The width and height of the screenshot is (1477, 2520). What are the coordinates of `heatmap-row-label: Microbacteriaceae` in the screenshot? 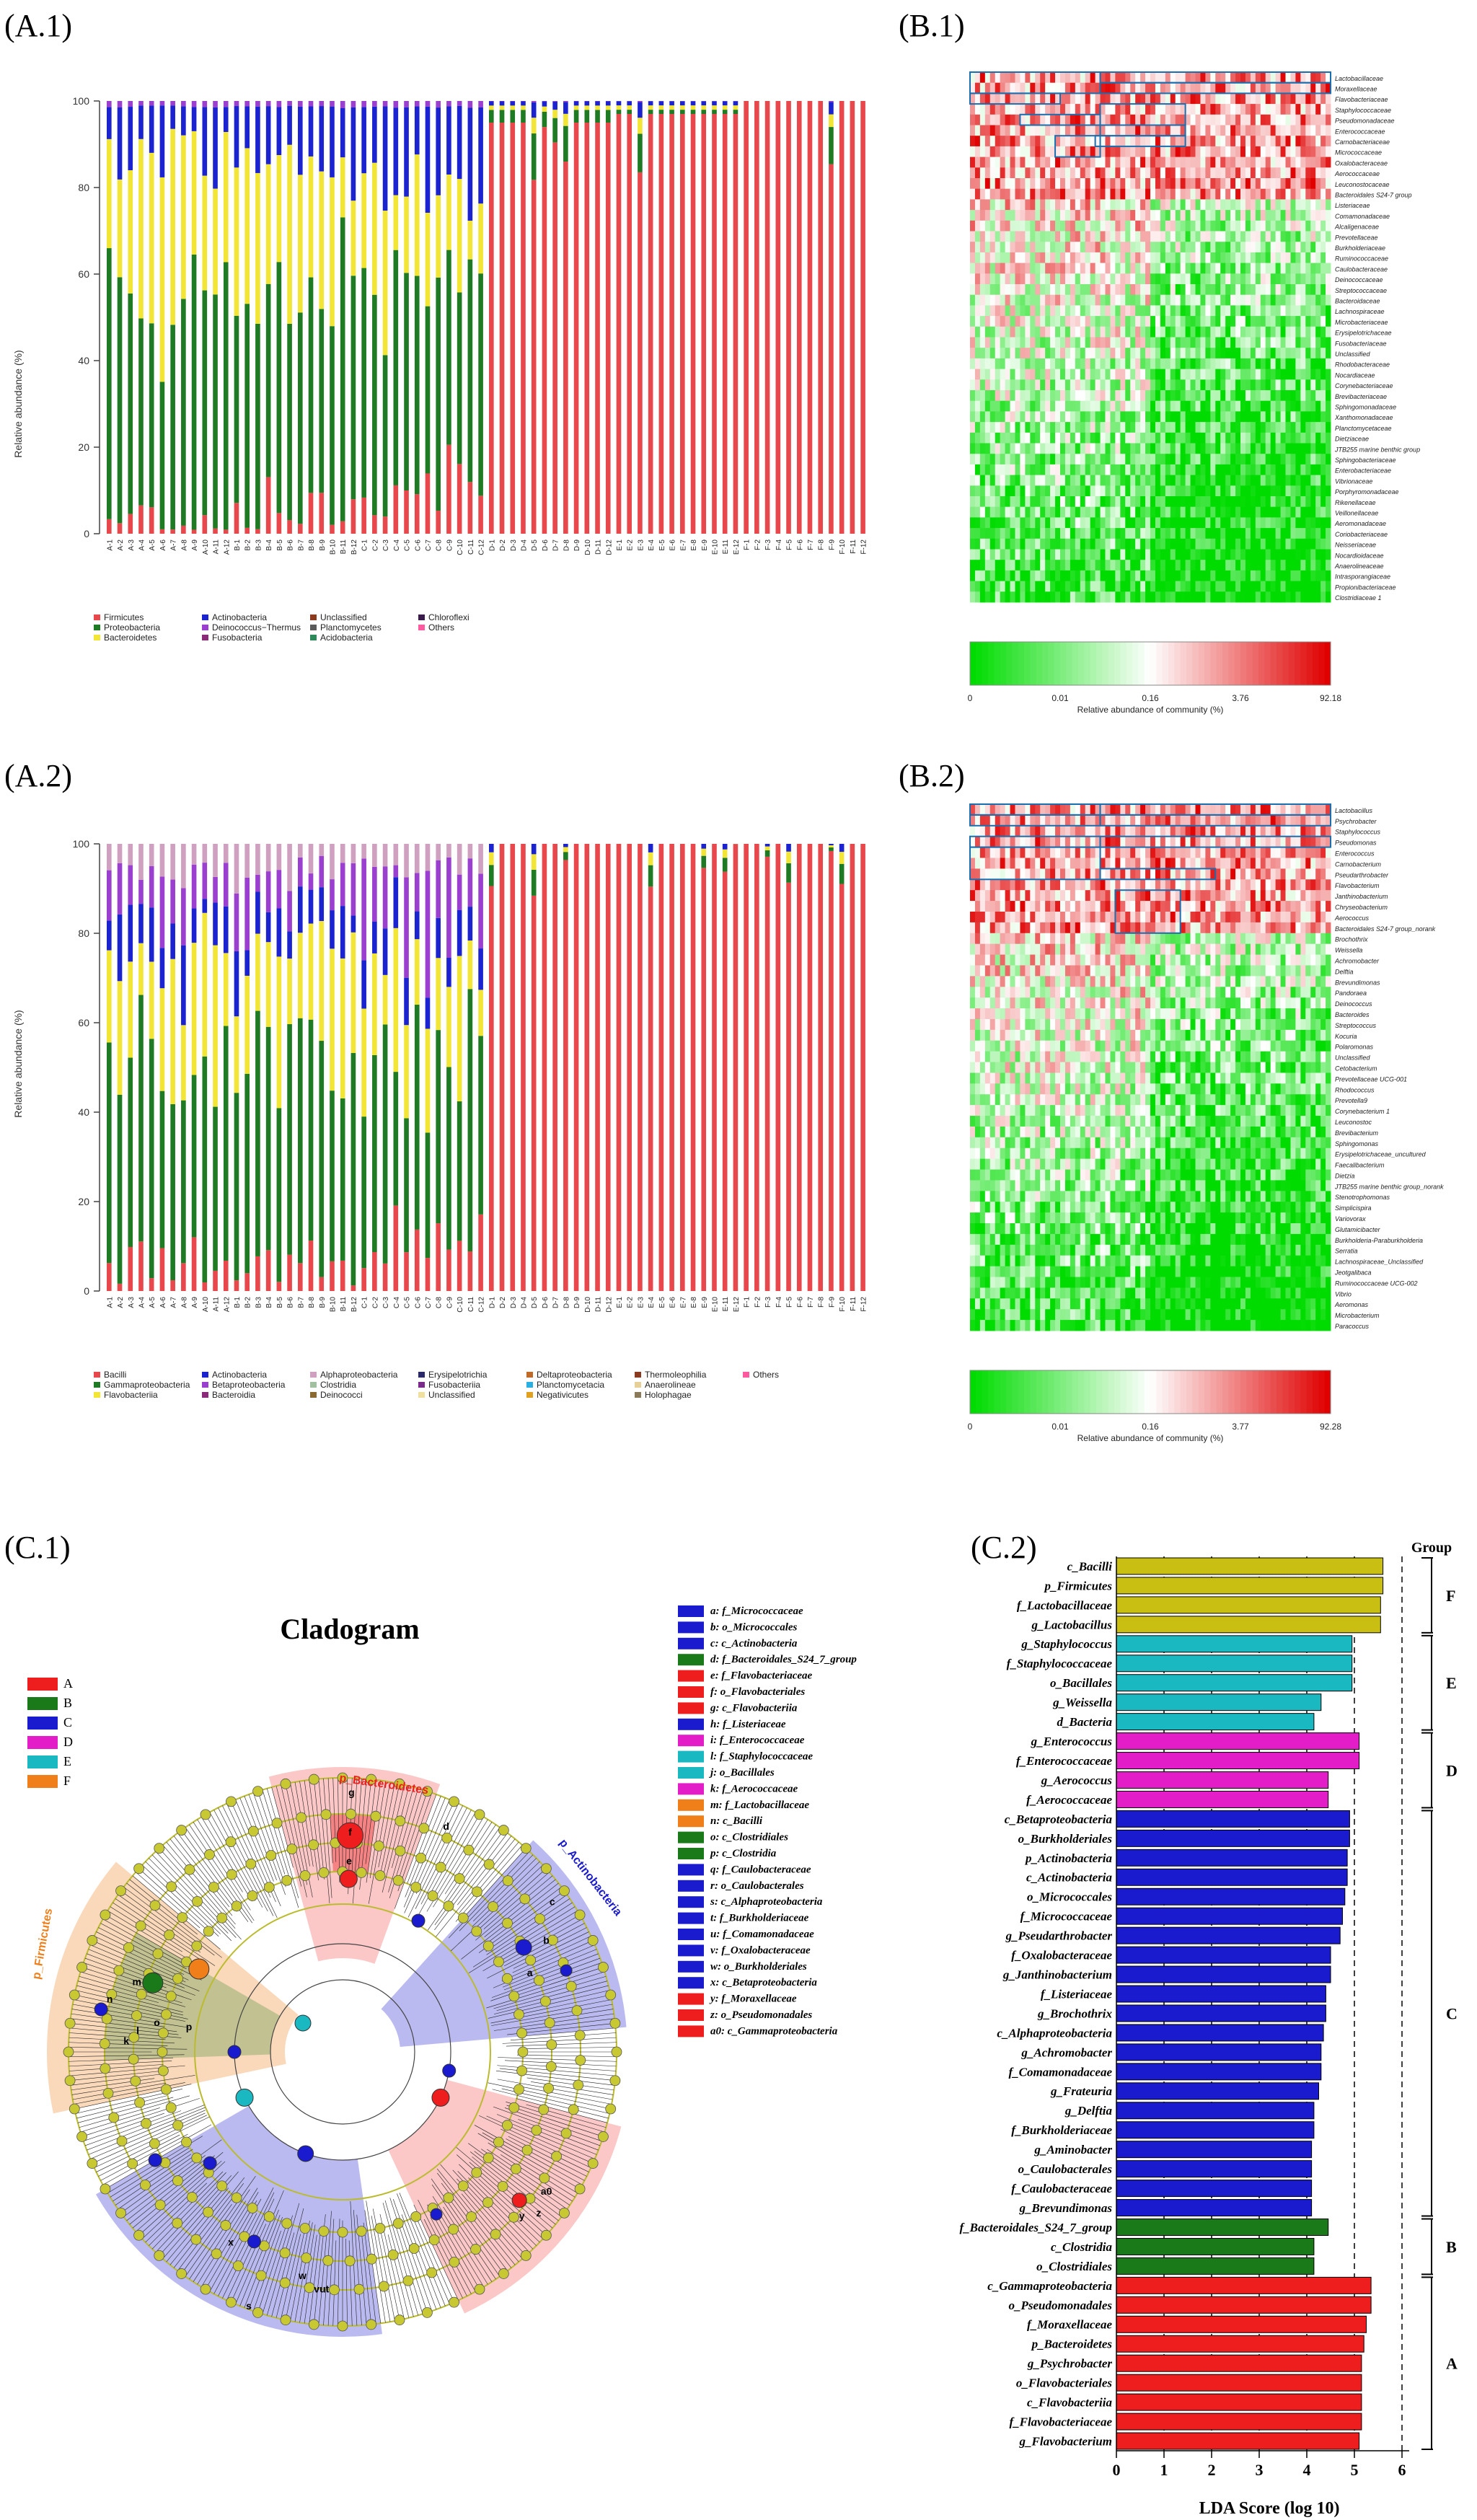 It's located at (1361, 322).